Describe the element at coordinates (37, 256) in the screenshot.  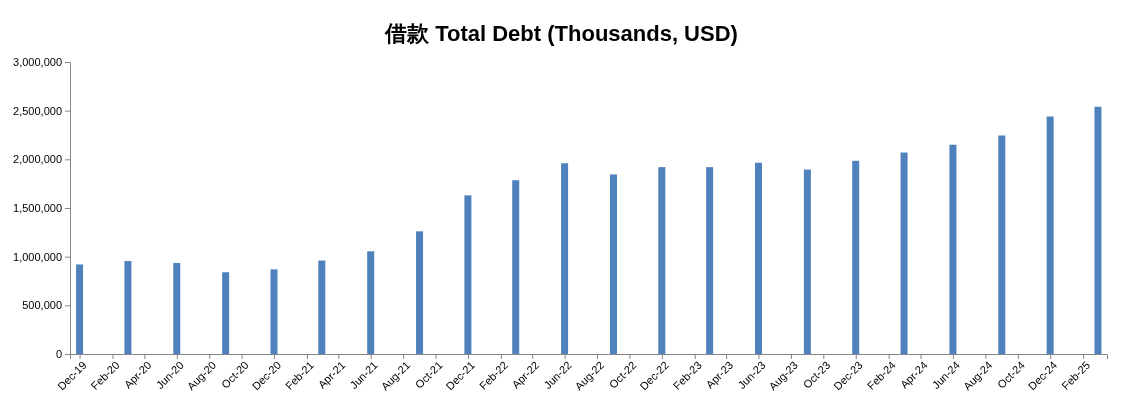
I see `y-tick-label: 1,000,000` at that location.